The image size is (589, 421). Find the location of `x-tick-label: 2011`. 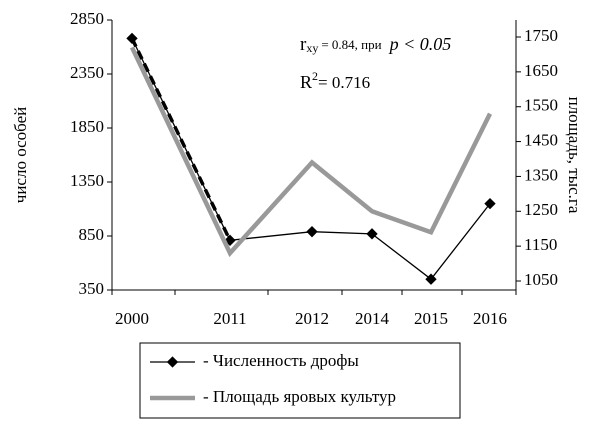

x-tick-label: 2011 is located at coordinates (229, 318).